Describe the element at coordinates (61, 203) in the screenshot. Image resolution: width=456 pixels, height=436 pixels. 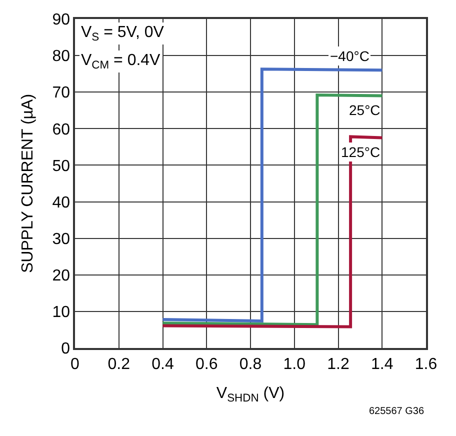
I see `y-tick-label: 40` at that location.